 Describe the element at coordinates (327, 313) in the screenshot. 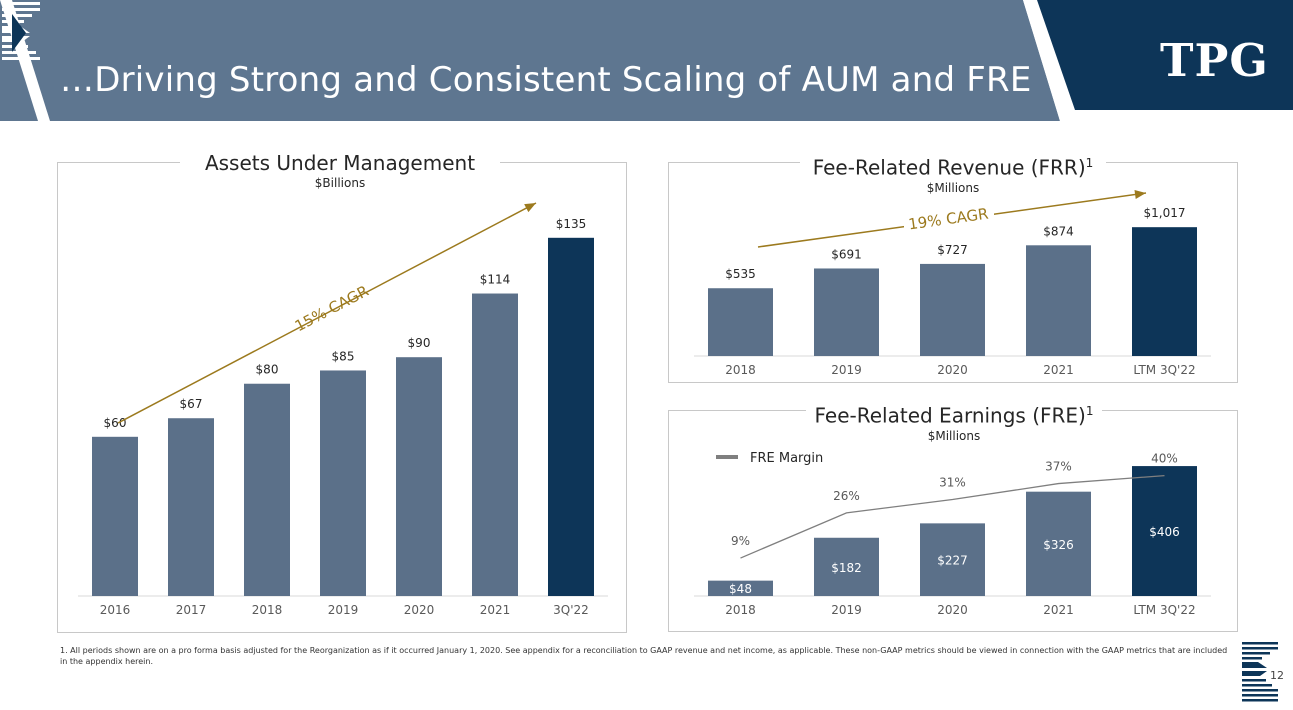

I see `aum-cagr-arrow-line` at that location.